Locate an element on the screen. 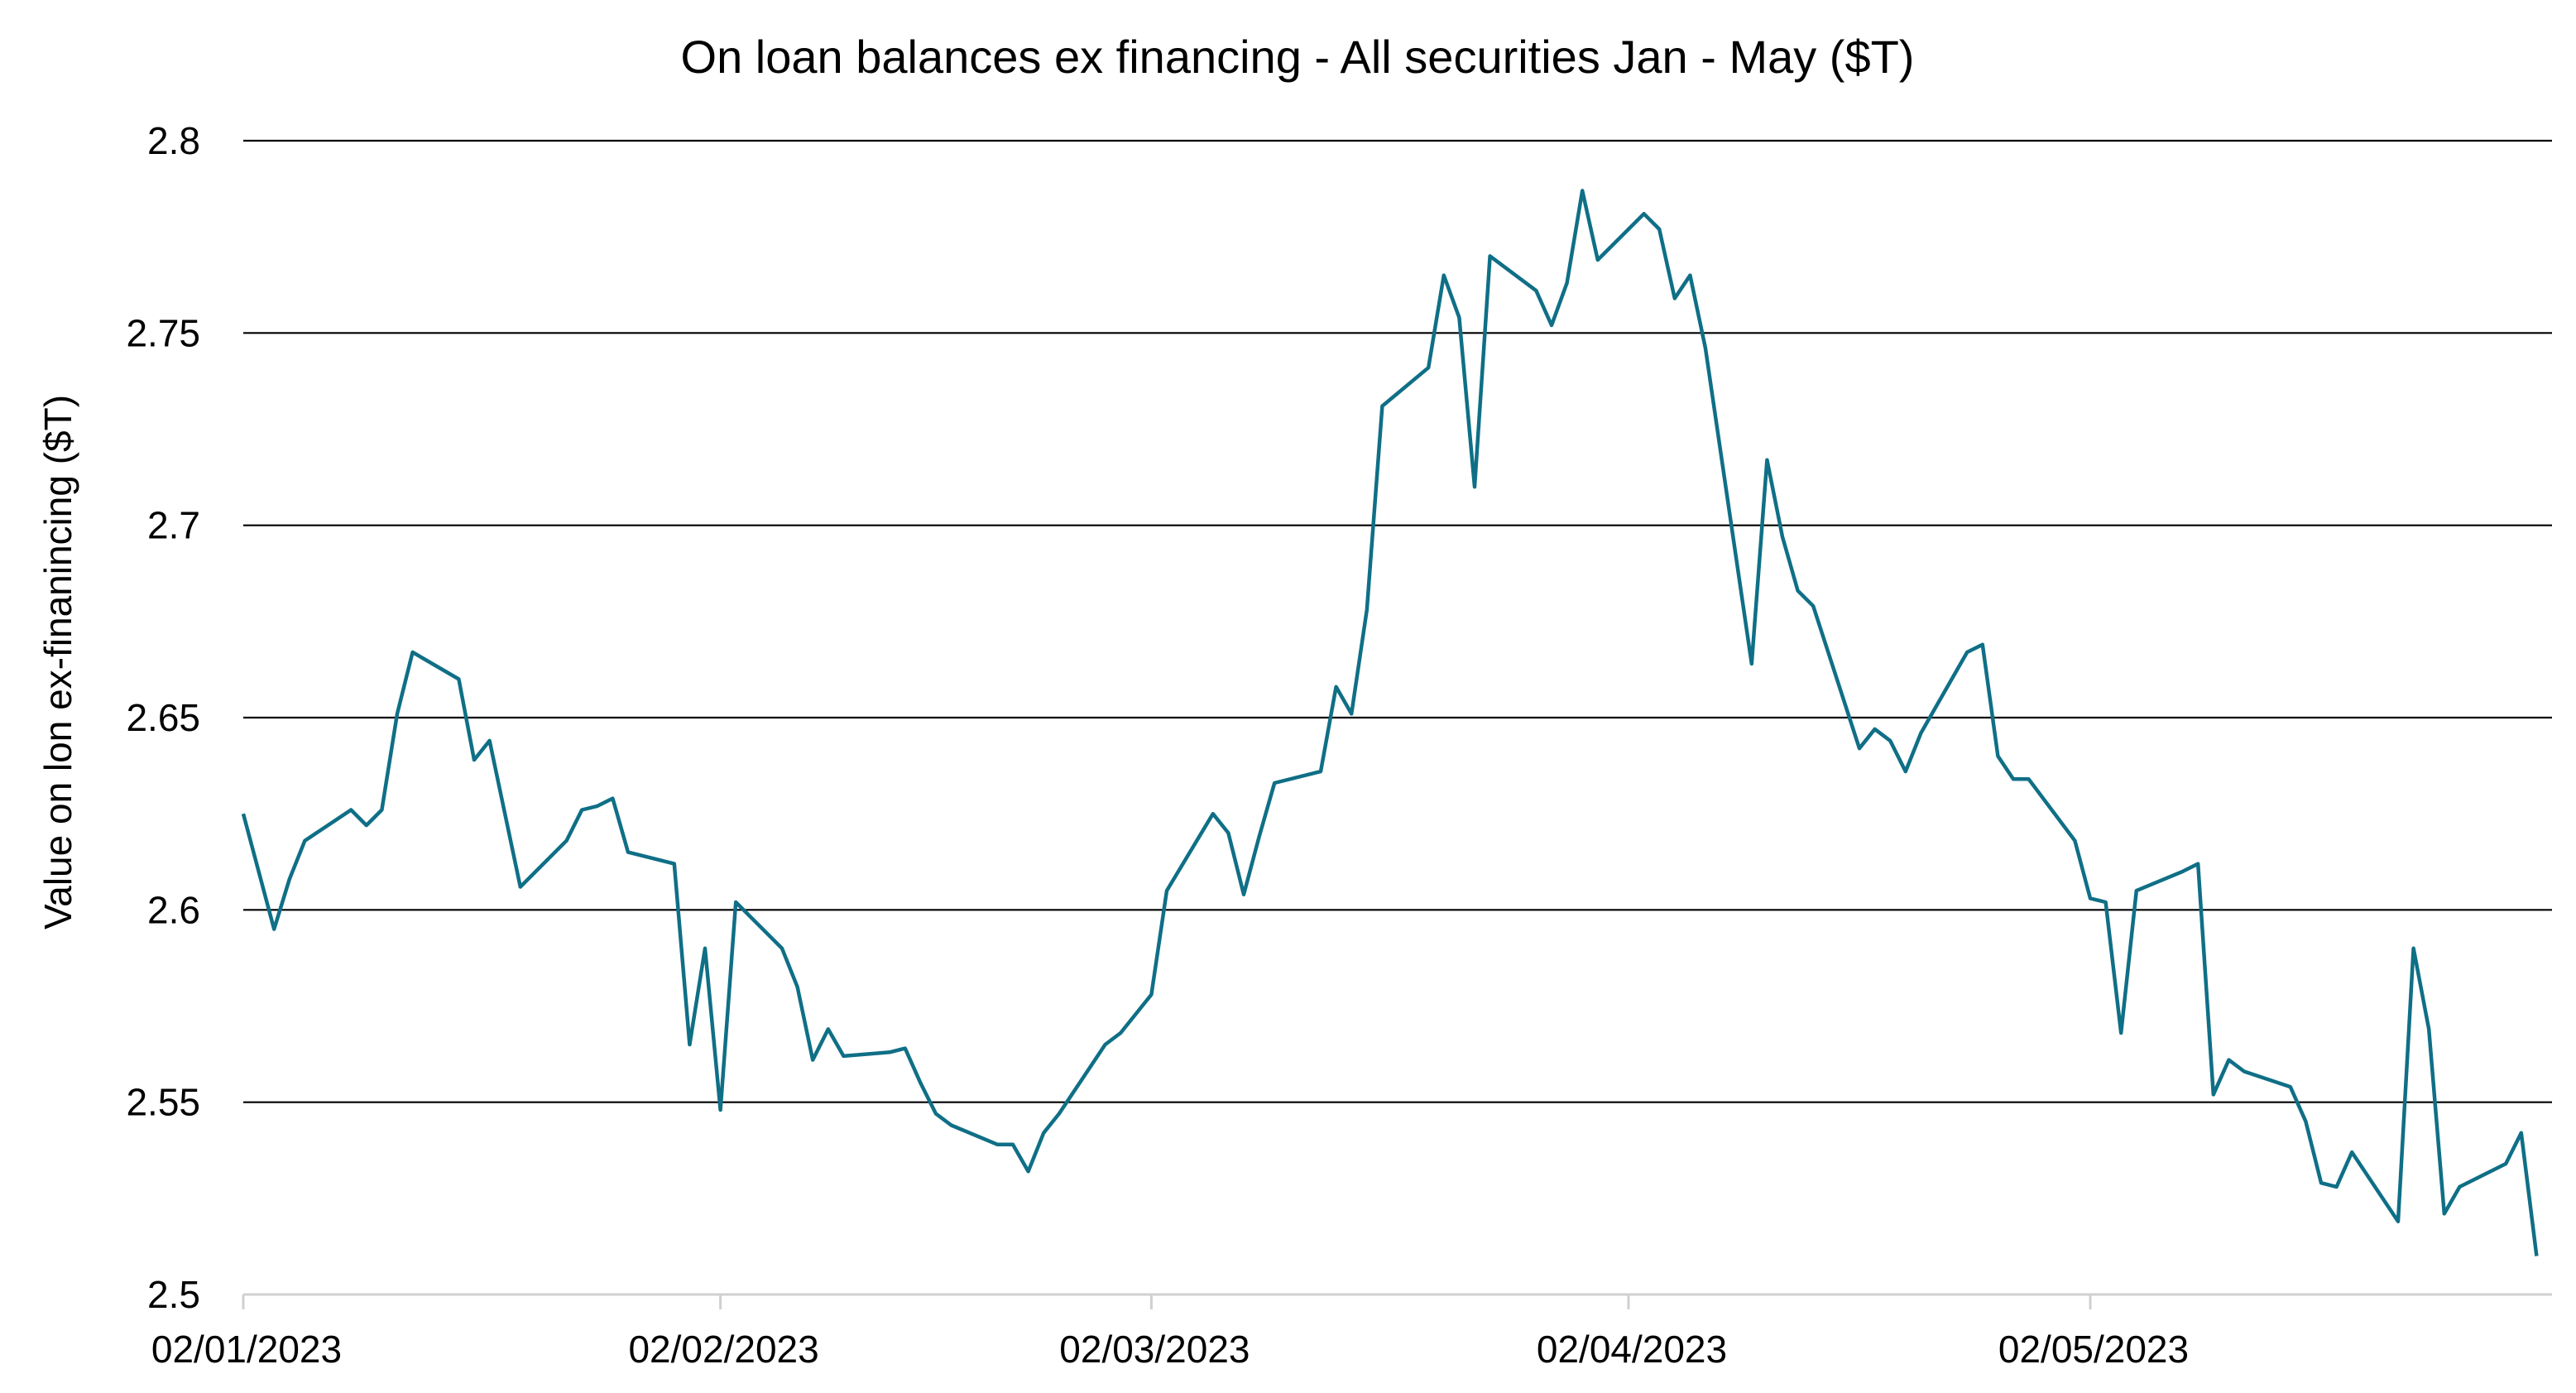  y-tick-label: 2.5 is located at coordinates (174, 1295).